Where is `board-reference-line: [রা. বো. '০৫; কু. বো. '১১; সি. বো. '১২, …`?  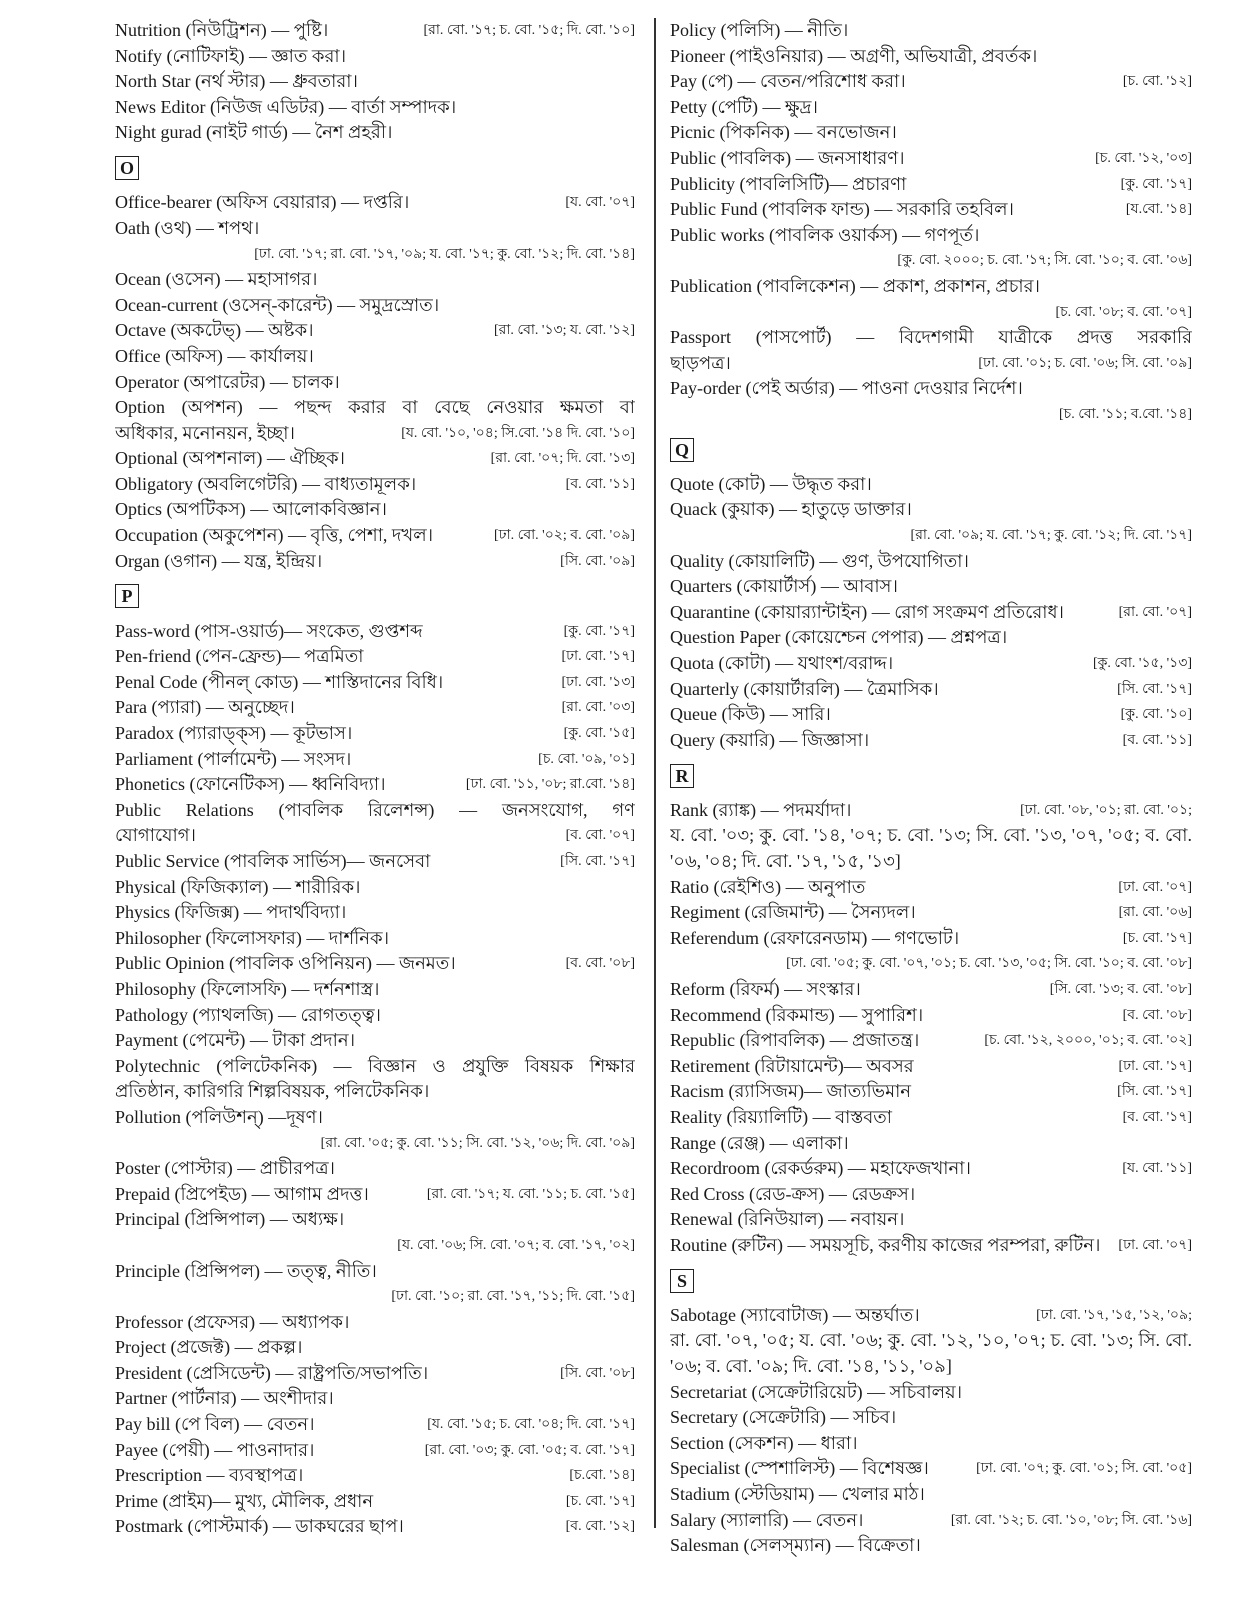
board-reference-line: [রা. বো. '০৫; কু. বো. '১১; সি. বো. '১২, … is located at coordinates (375, 1144).